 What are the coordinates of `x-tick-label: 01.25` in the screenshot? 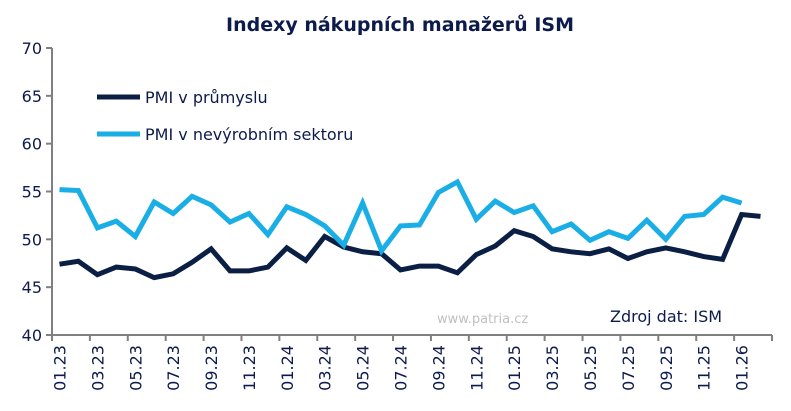 It's located at (514, 368).